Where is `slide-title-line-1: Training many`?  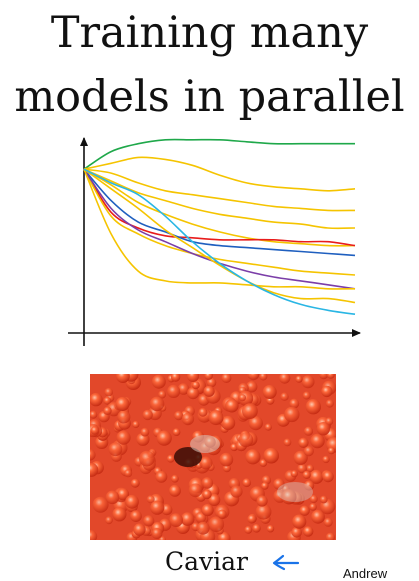
slide-title-line-1: Training many is located at coordinates (209, 33).